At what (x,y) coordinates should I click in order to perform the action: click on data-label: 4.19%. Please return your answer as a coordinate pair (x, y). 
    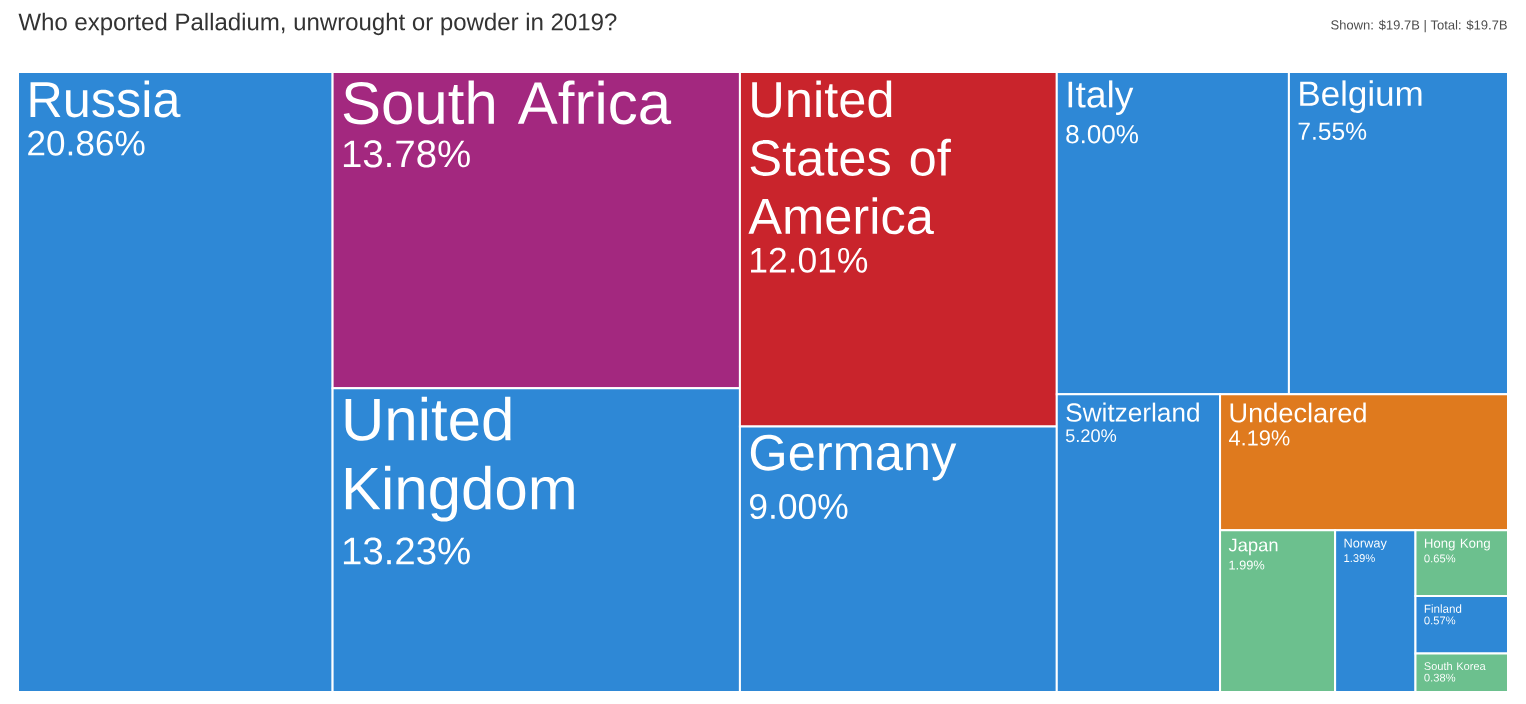
    Looking at the image, I should click on (1259, 438).